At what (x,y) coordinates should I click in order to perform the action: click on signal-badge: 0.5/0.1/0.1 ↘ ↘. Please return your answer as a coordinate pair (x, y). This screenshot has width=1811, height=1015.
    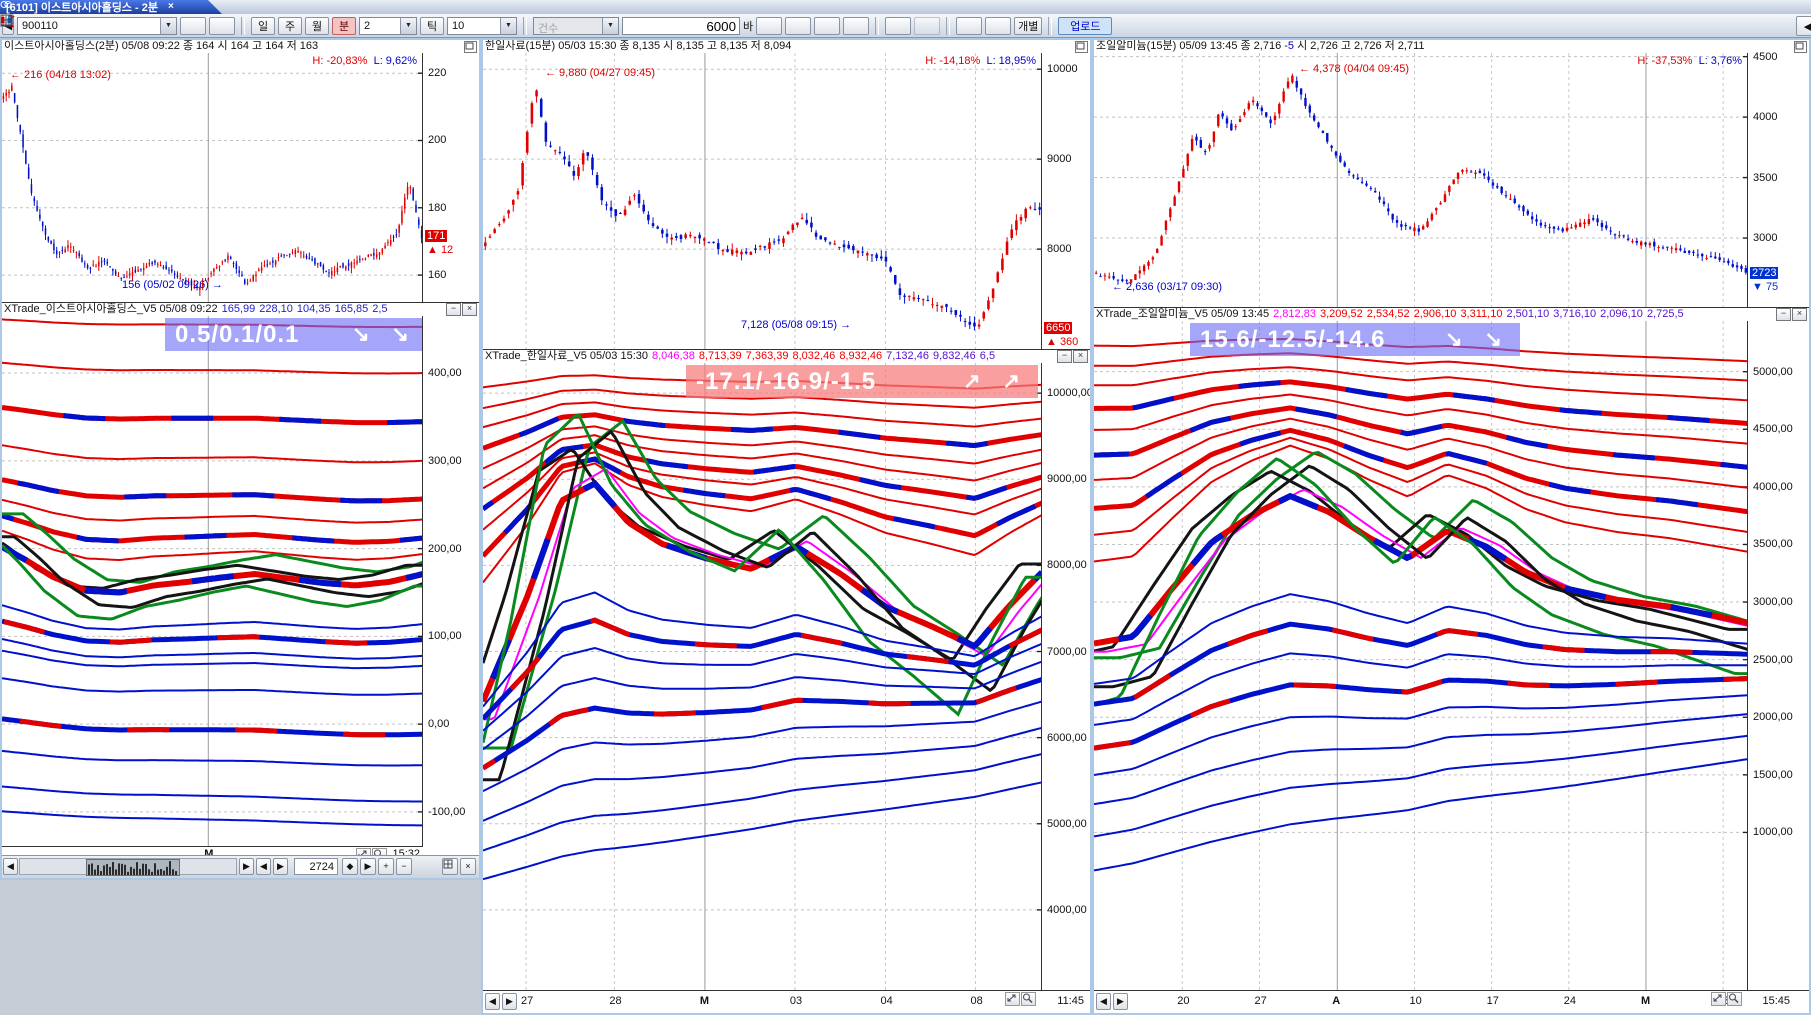
    Looking at the image, I should click on (296, 334).